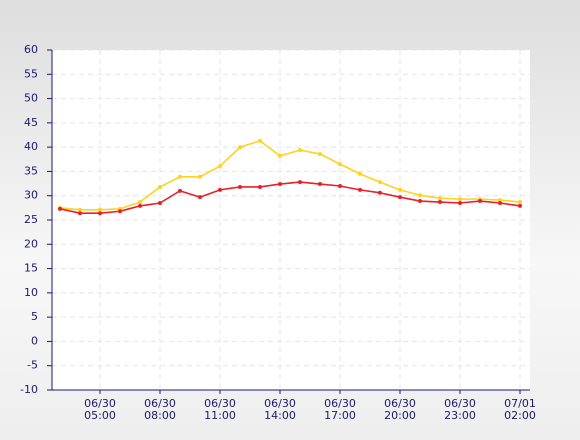  I want to click on x-tick-label: 06/30 14:00, so click(280, 409).